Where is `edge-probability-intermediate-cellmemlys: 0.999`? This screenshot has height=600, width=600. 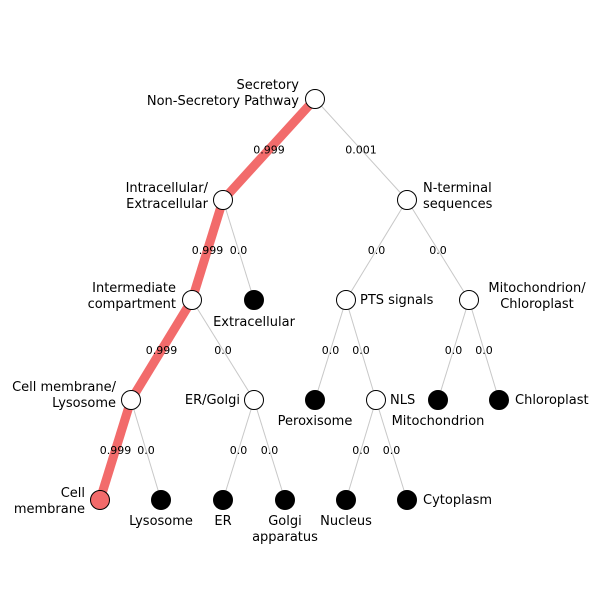
edge-probability-intermediate-cellmemlys: 0.999 is located at coordinates (162, 350).